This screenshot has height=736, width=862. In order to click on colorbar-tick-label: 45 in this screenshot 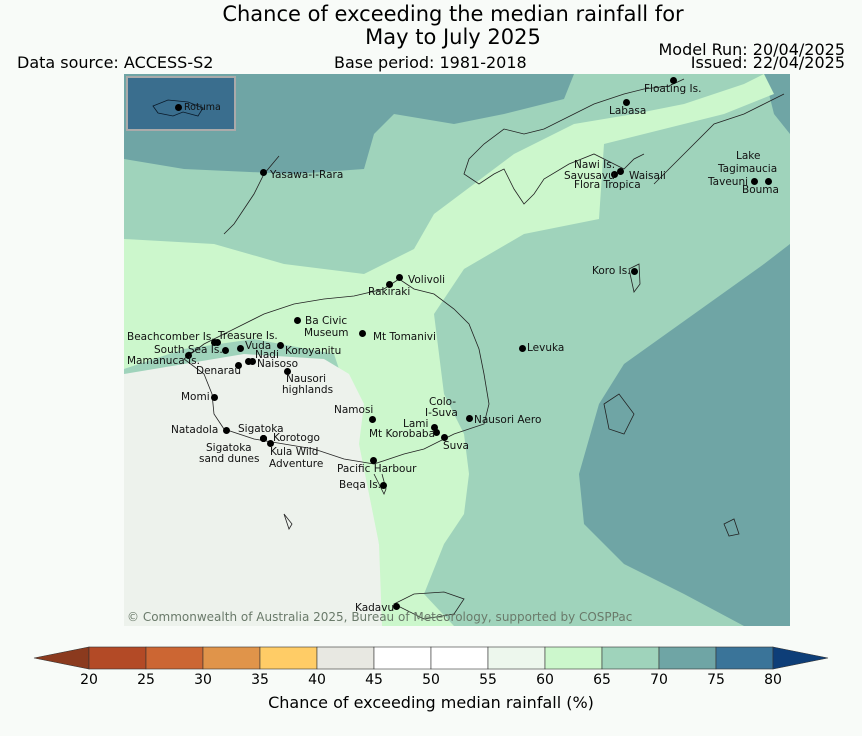, I will do `click(374, 680)`.